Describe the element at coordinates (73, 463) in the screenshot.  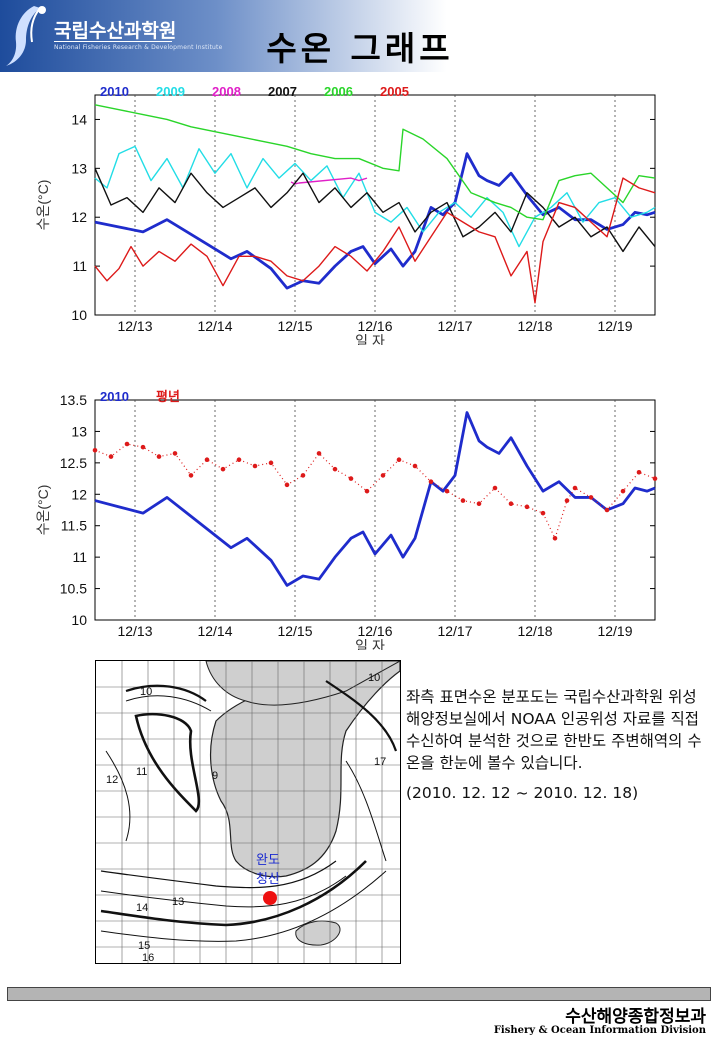
I see `y-tick-label: 12.5` at that location.